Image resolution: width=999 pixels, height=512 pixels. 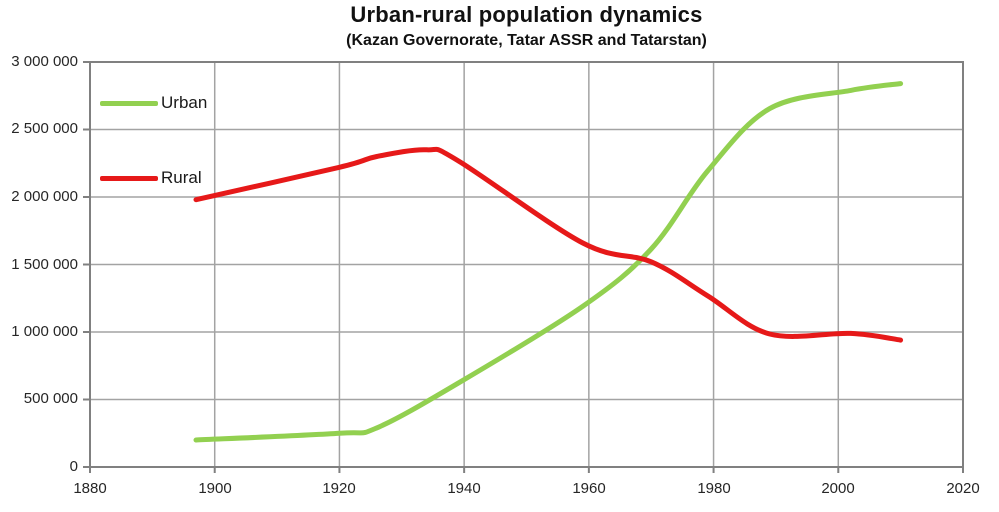 What do you see at coordinates (181, 177) in the screenshot?
I see `legend-label-rural: Rural` at bounding box center [181, 177].